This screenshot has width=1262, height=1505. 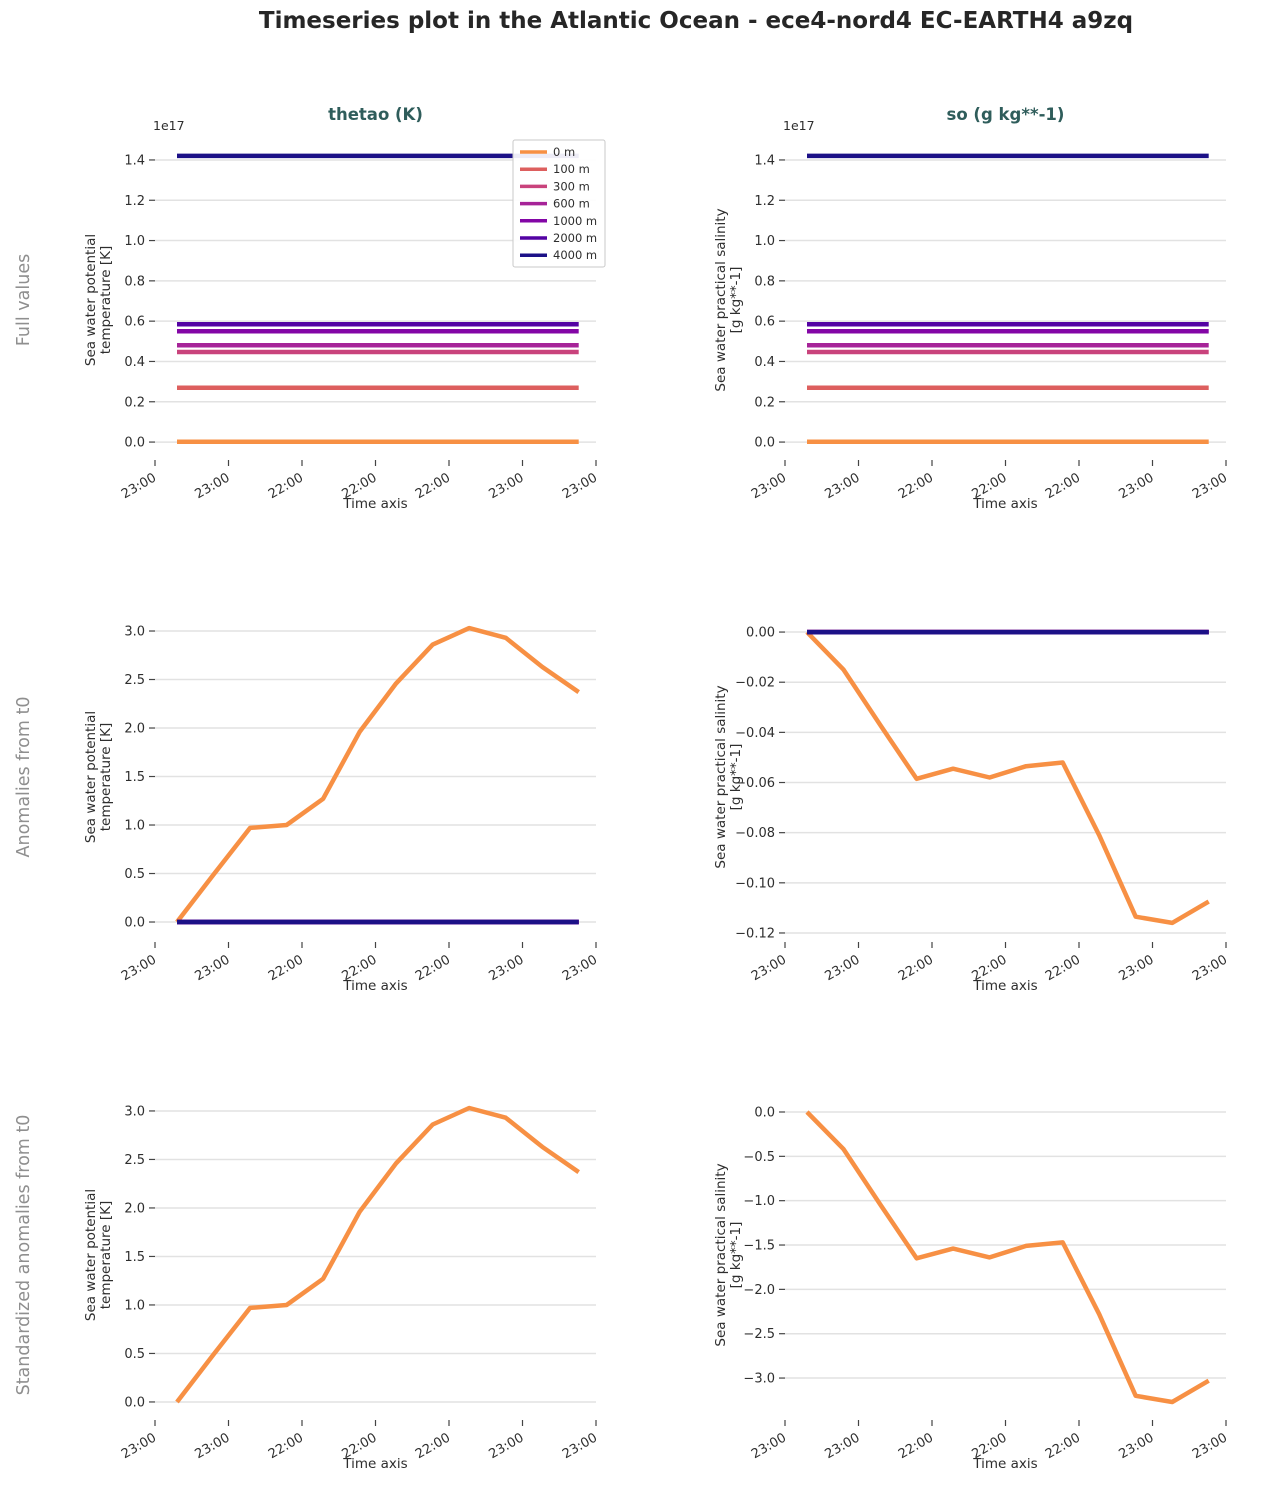 What do you see at coordinates (759, 1157) in the screenshot?
I see `y-tick-label: −0.5` at bounding box center [759, 1157].